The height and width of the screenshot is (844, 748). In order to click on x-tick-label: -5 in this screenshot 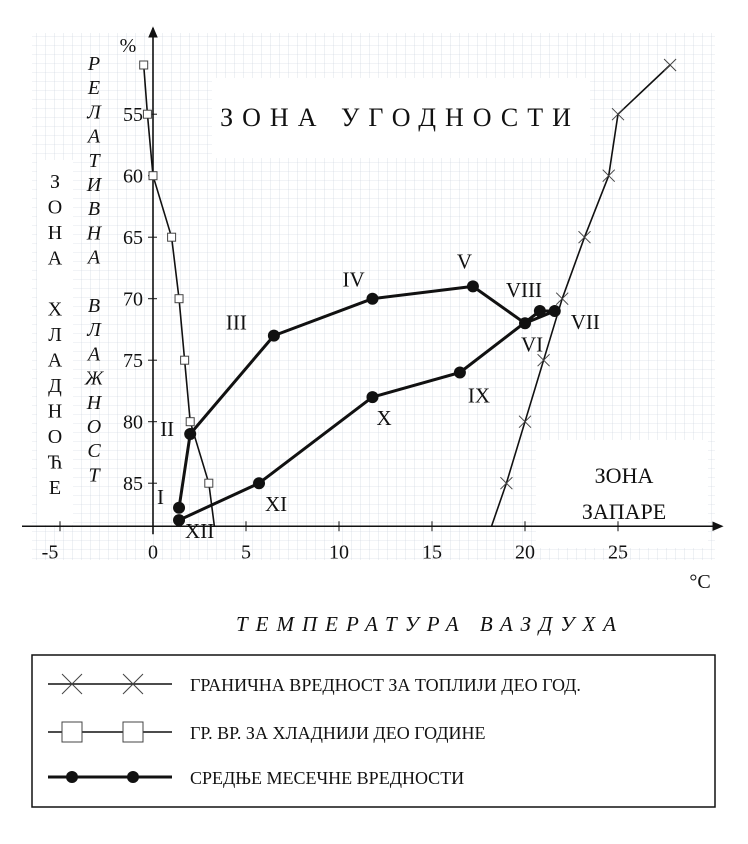, I will do `click(50, 552)`.